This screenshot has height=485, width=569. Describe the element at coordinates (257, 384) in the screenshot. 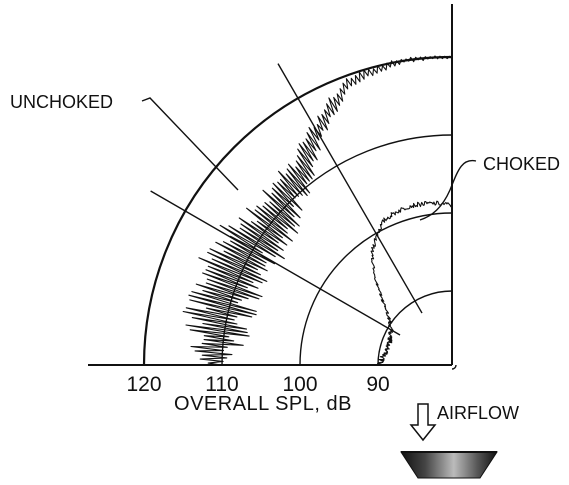

I see `tick-labels: 120 110 100 90` at that location.